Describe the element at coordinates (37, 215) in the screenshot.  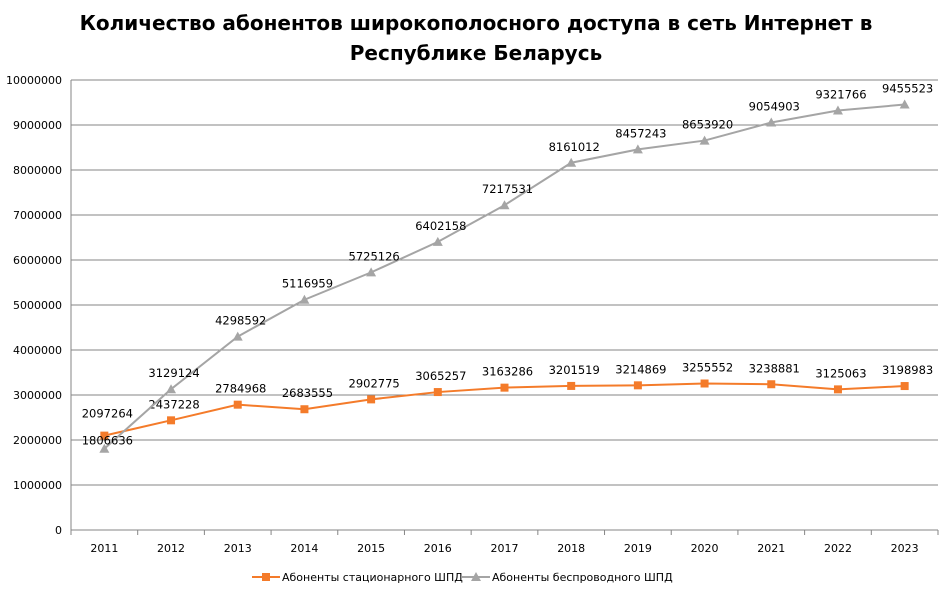
I see `y-tick-label: 7000000` at that location.